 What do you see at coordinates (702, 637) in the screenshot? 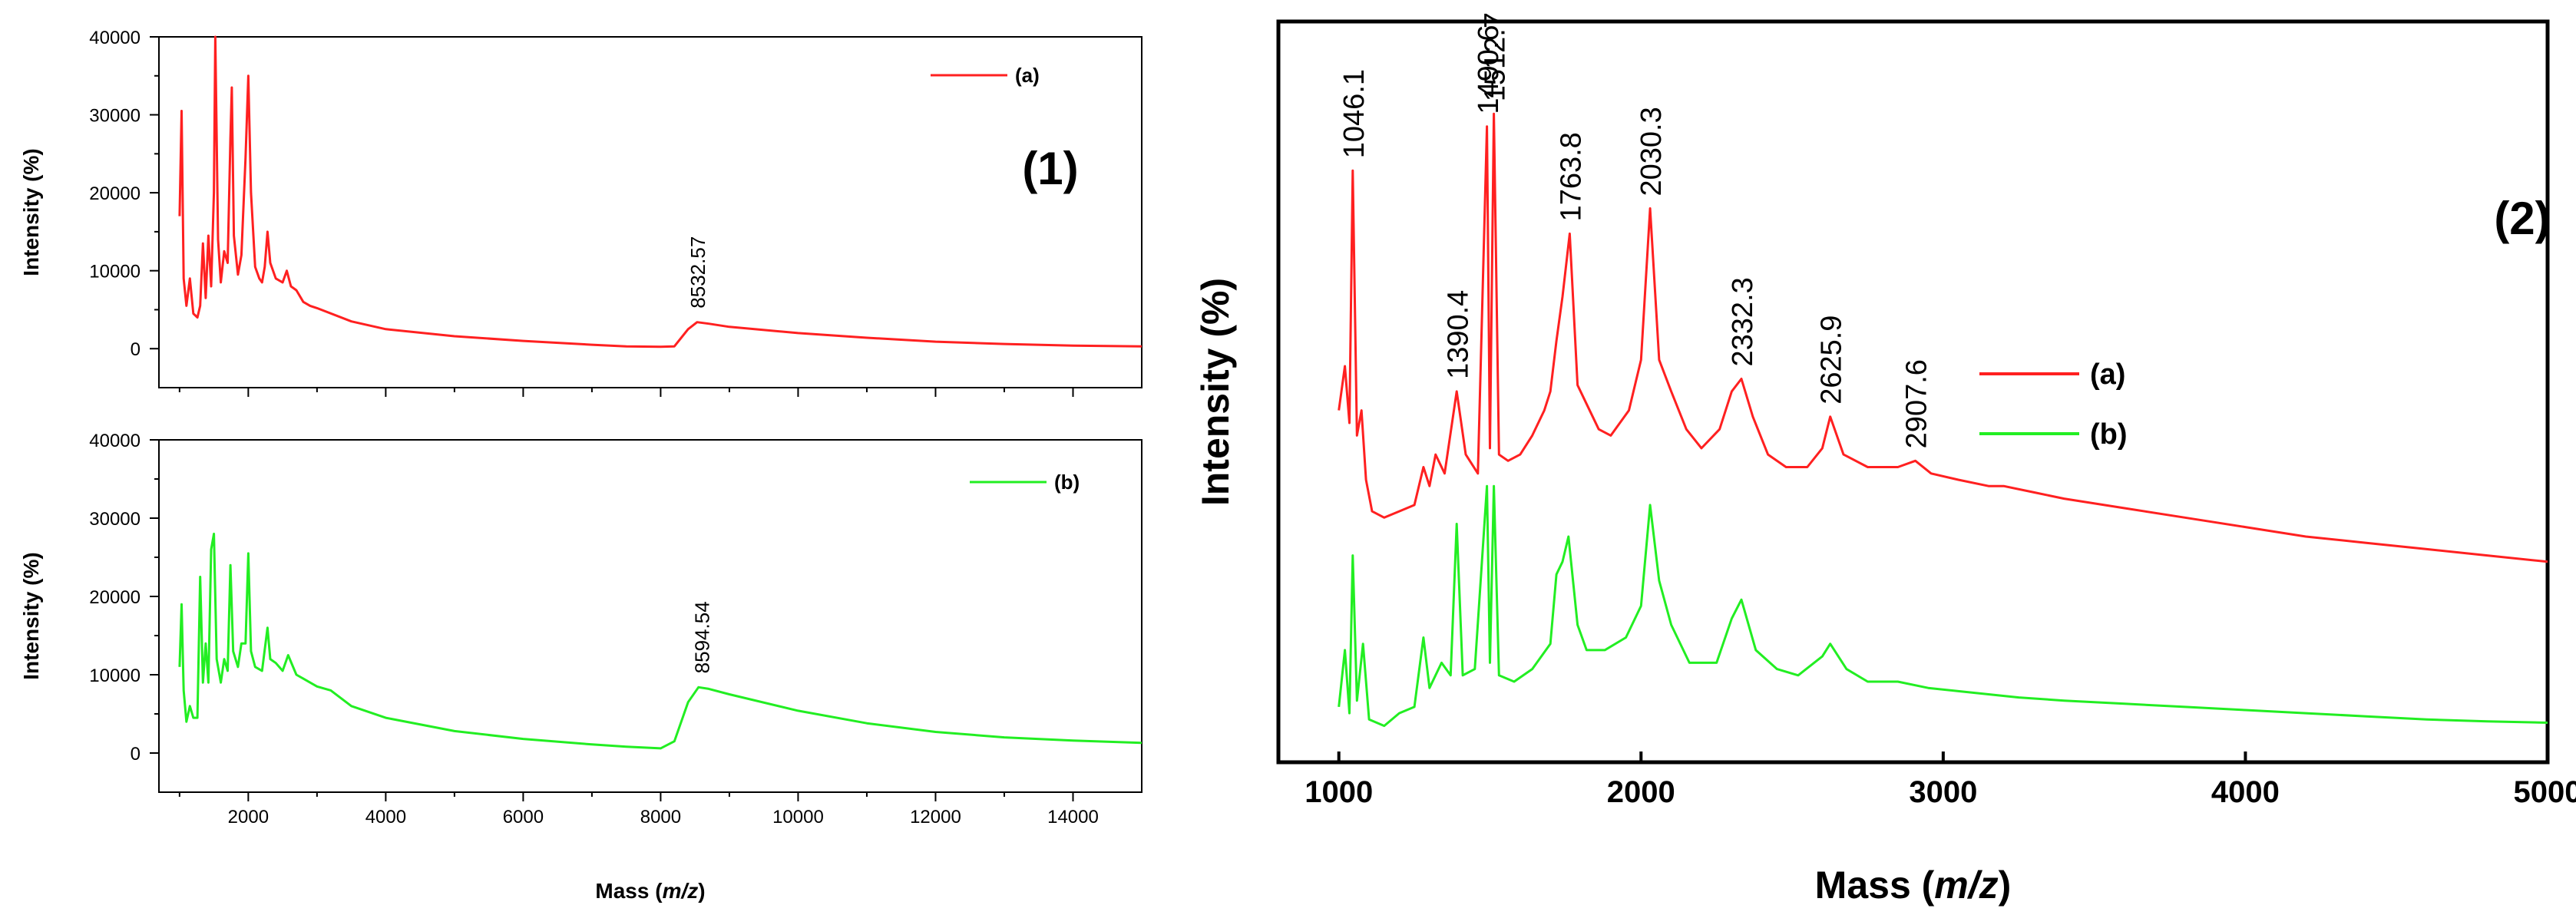
I see `peak-label: 8594.54` at bounding box center [702, 637].